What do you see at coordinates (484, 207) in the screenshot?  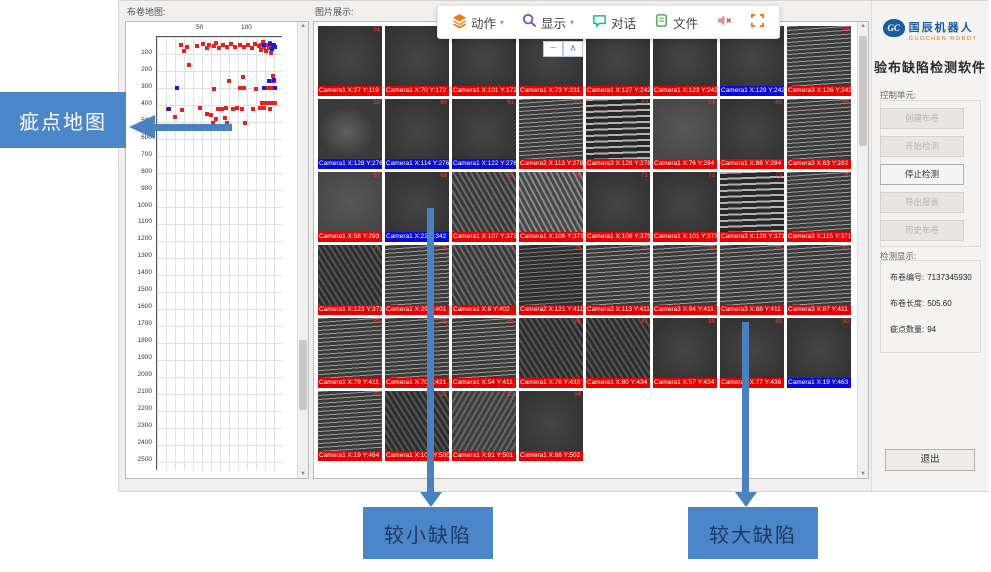 I see `defect-tile: 69 Camera1 X:107 Y:373` at bounding box center [484, 207].